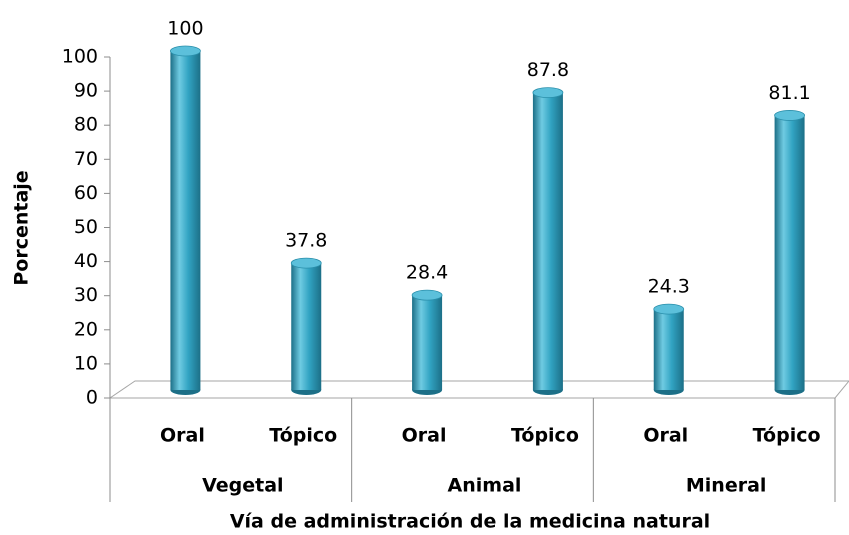  What do you see at coordinates (789, 93) in the screenshot?
I see `data-label: 81.1` at bounding box center [789, 93].